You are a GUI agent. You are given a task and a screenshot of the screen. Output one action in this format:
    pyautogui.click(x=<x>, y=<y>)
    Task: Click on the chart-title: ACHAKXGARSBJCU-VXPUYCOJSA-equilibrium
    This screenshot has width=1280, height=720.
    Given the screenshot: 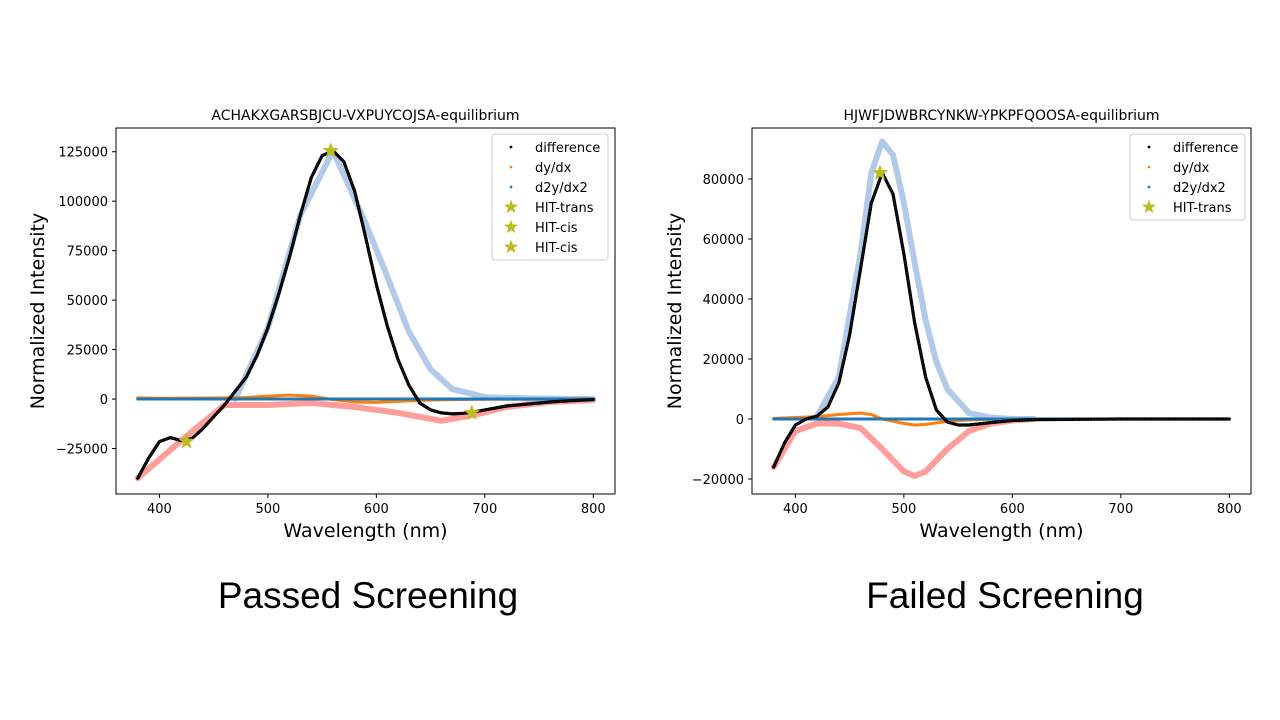 What is the action you would take?
    pyautogui.click(x=365, y=116)
    